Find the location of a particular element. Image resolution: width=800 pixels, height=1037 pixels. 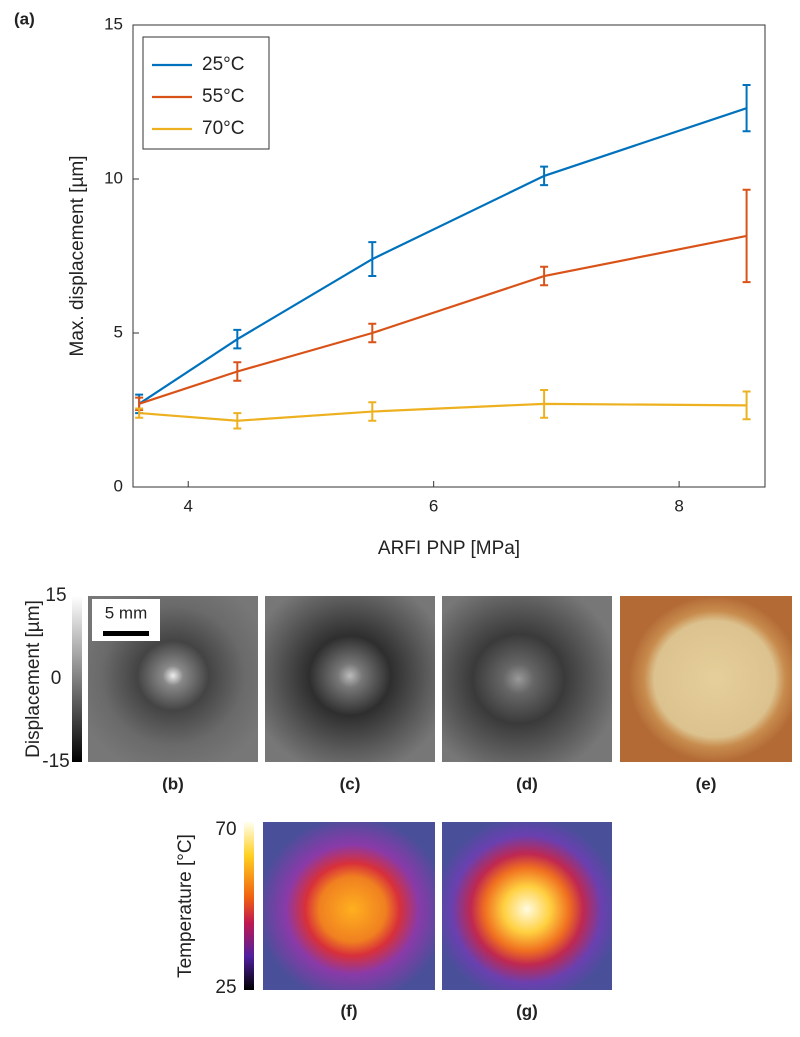

colorbar-tick-label: 70 is located at coordinates (225, 829).